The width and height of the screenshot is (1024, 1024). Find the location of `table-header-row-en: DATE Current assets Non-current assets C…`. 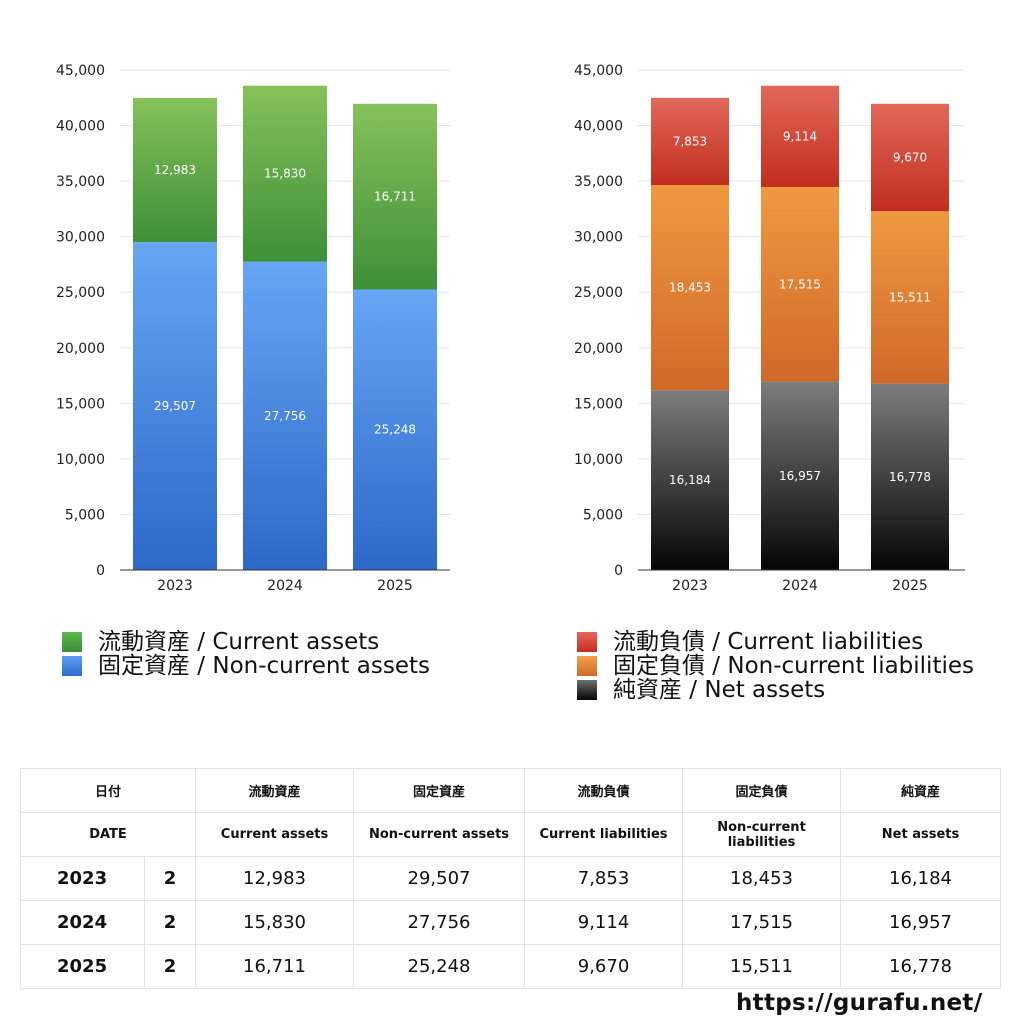

table-header-row-en: DATE Current assets Non-current assets C… is located at coordinates (510, 834).